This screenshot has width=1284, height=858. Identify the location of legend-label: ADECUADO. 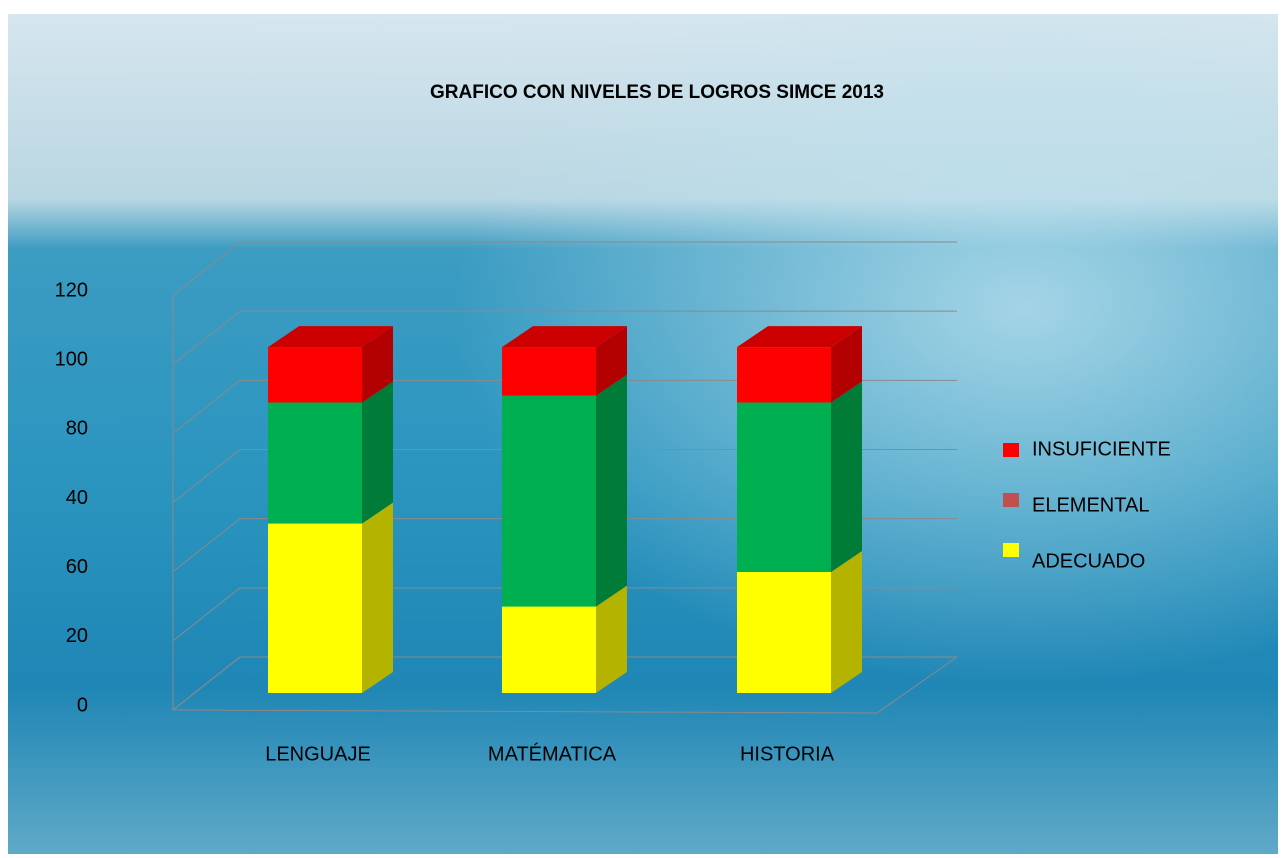
(1088, 561).